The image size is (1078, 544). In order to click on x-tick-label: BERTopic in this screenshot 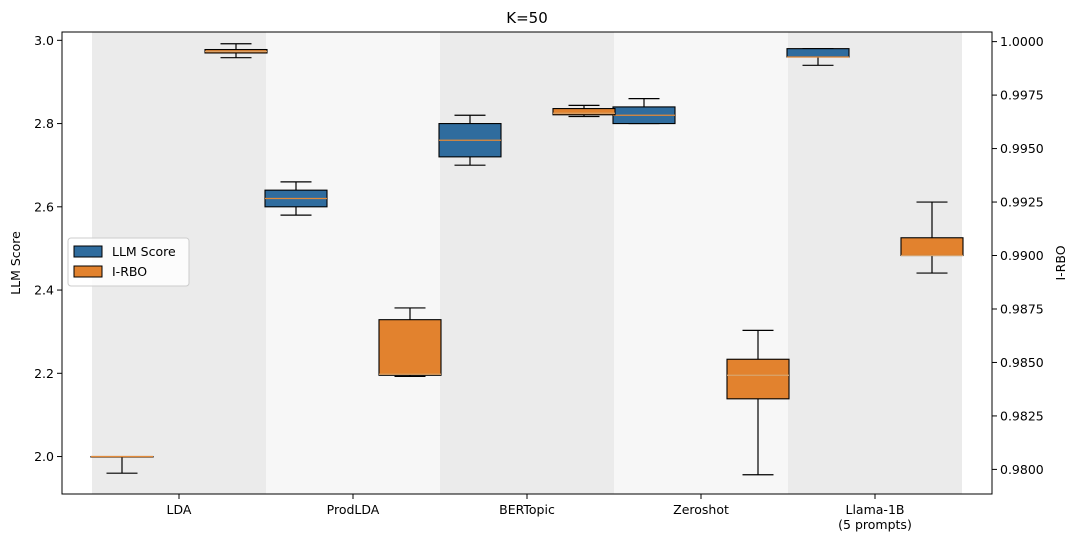, I will do `click(527, 509)`.